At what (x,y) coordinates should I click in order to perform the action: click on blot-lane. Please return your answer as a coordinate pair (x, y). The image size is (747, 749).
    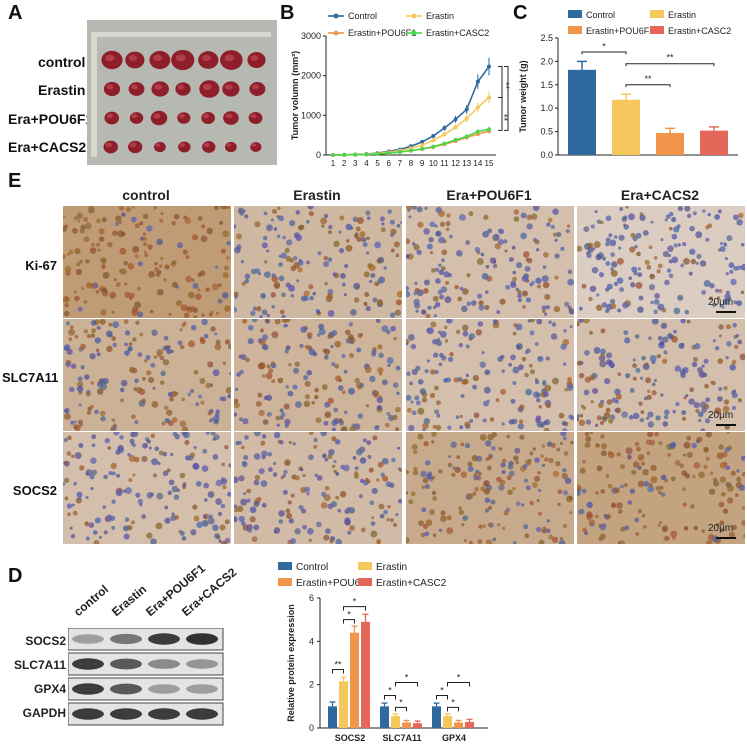
    Looking at the image, I should click on (146, 639).